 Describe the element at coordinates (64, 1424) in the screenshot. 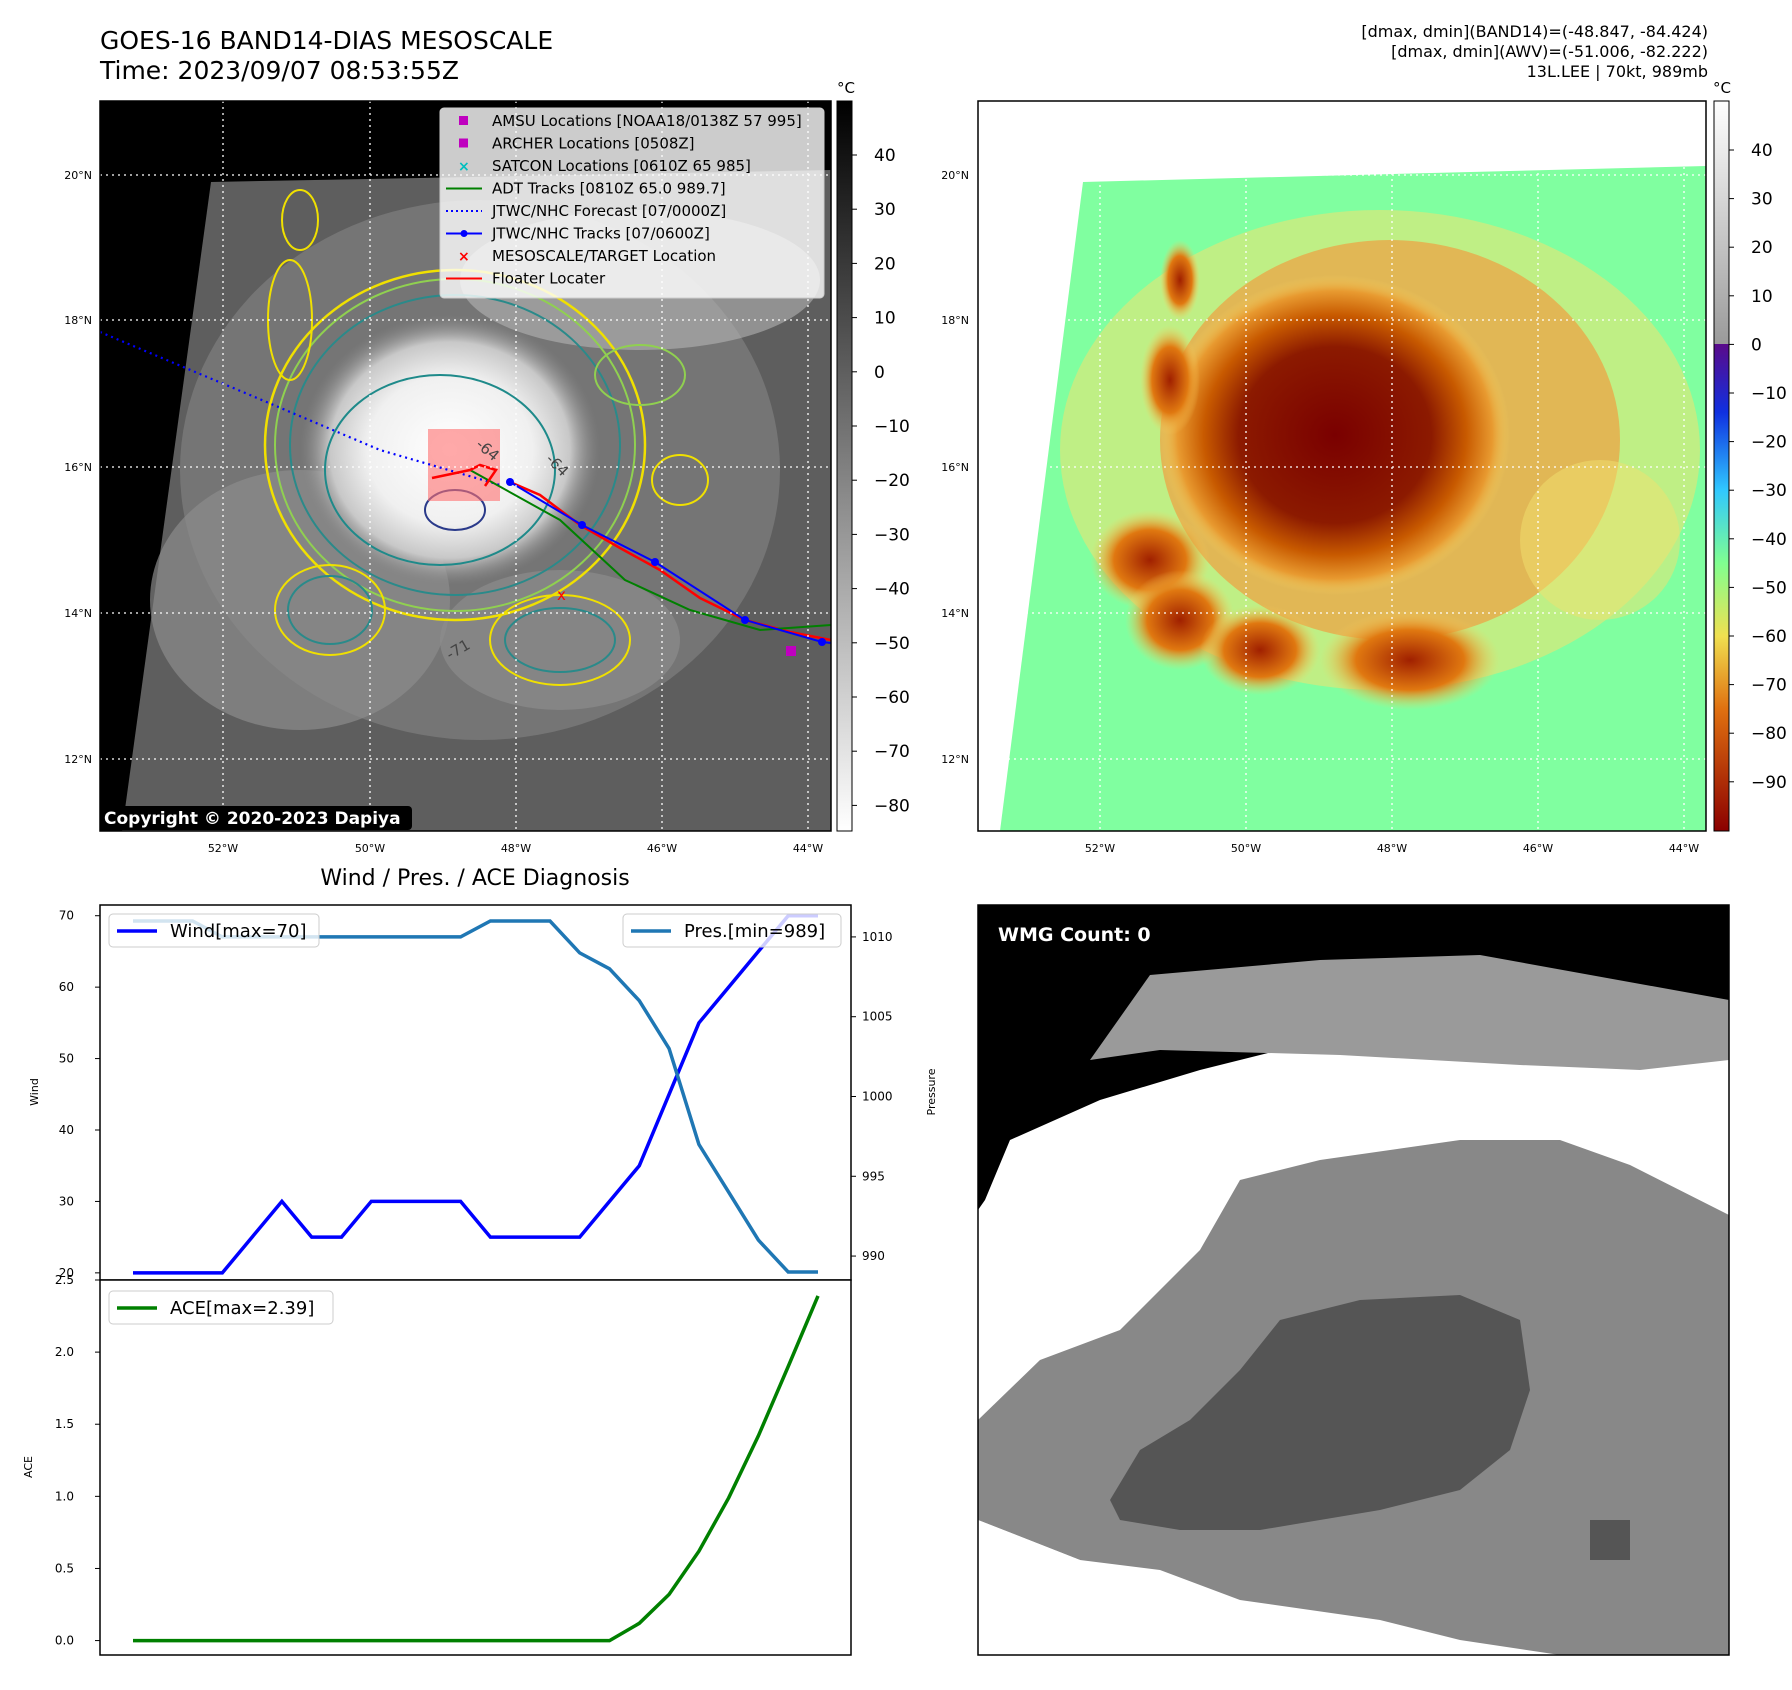

I see `y-tick-label: 1.5` at that location.